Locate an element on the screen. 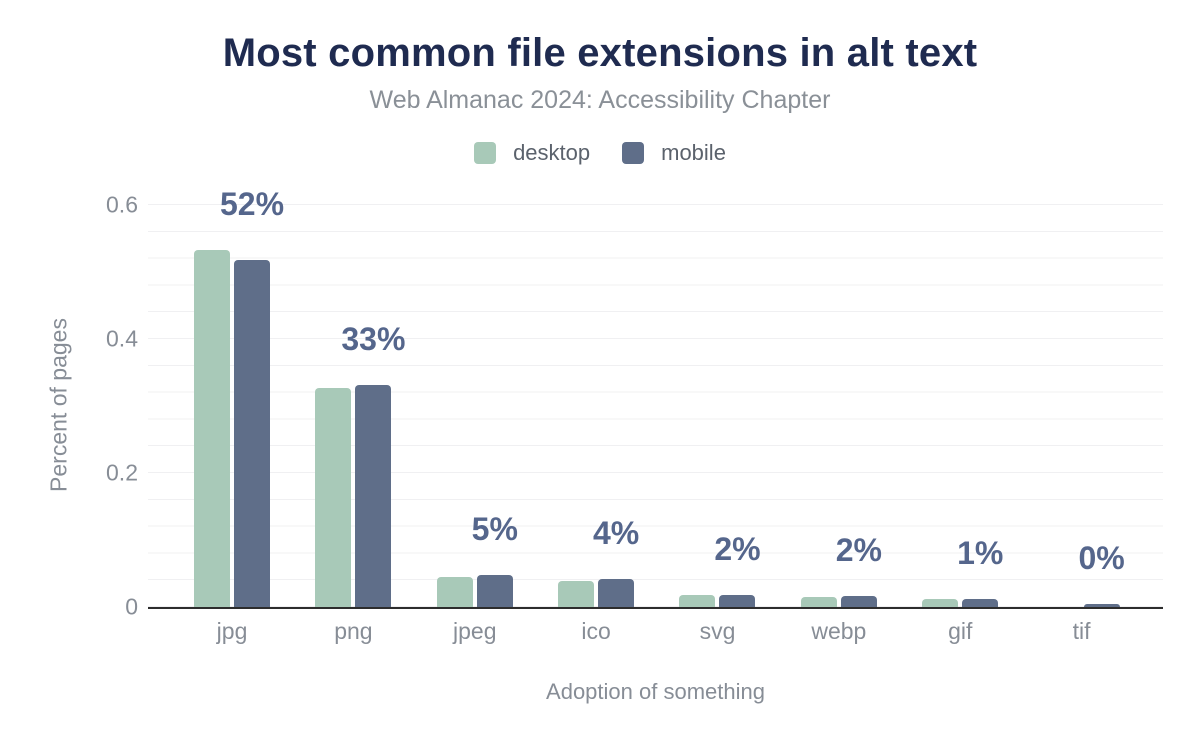 The height and width of the screenshot is (742, 1200). bar-mobile-jpg is located at coordinates (252, 433).